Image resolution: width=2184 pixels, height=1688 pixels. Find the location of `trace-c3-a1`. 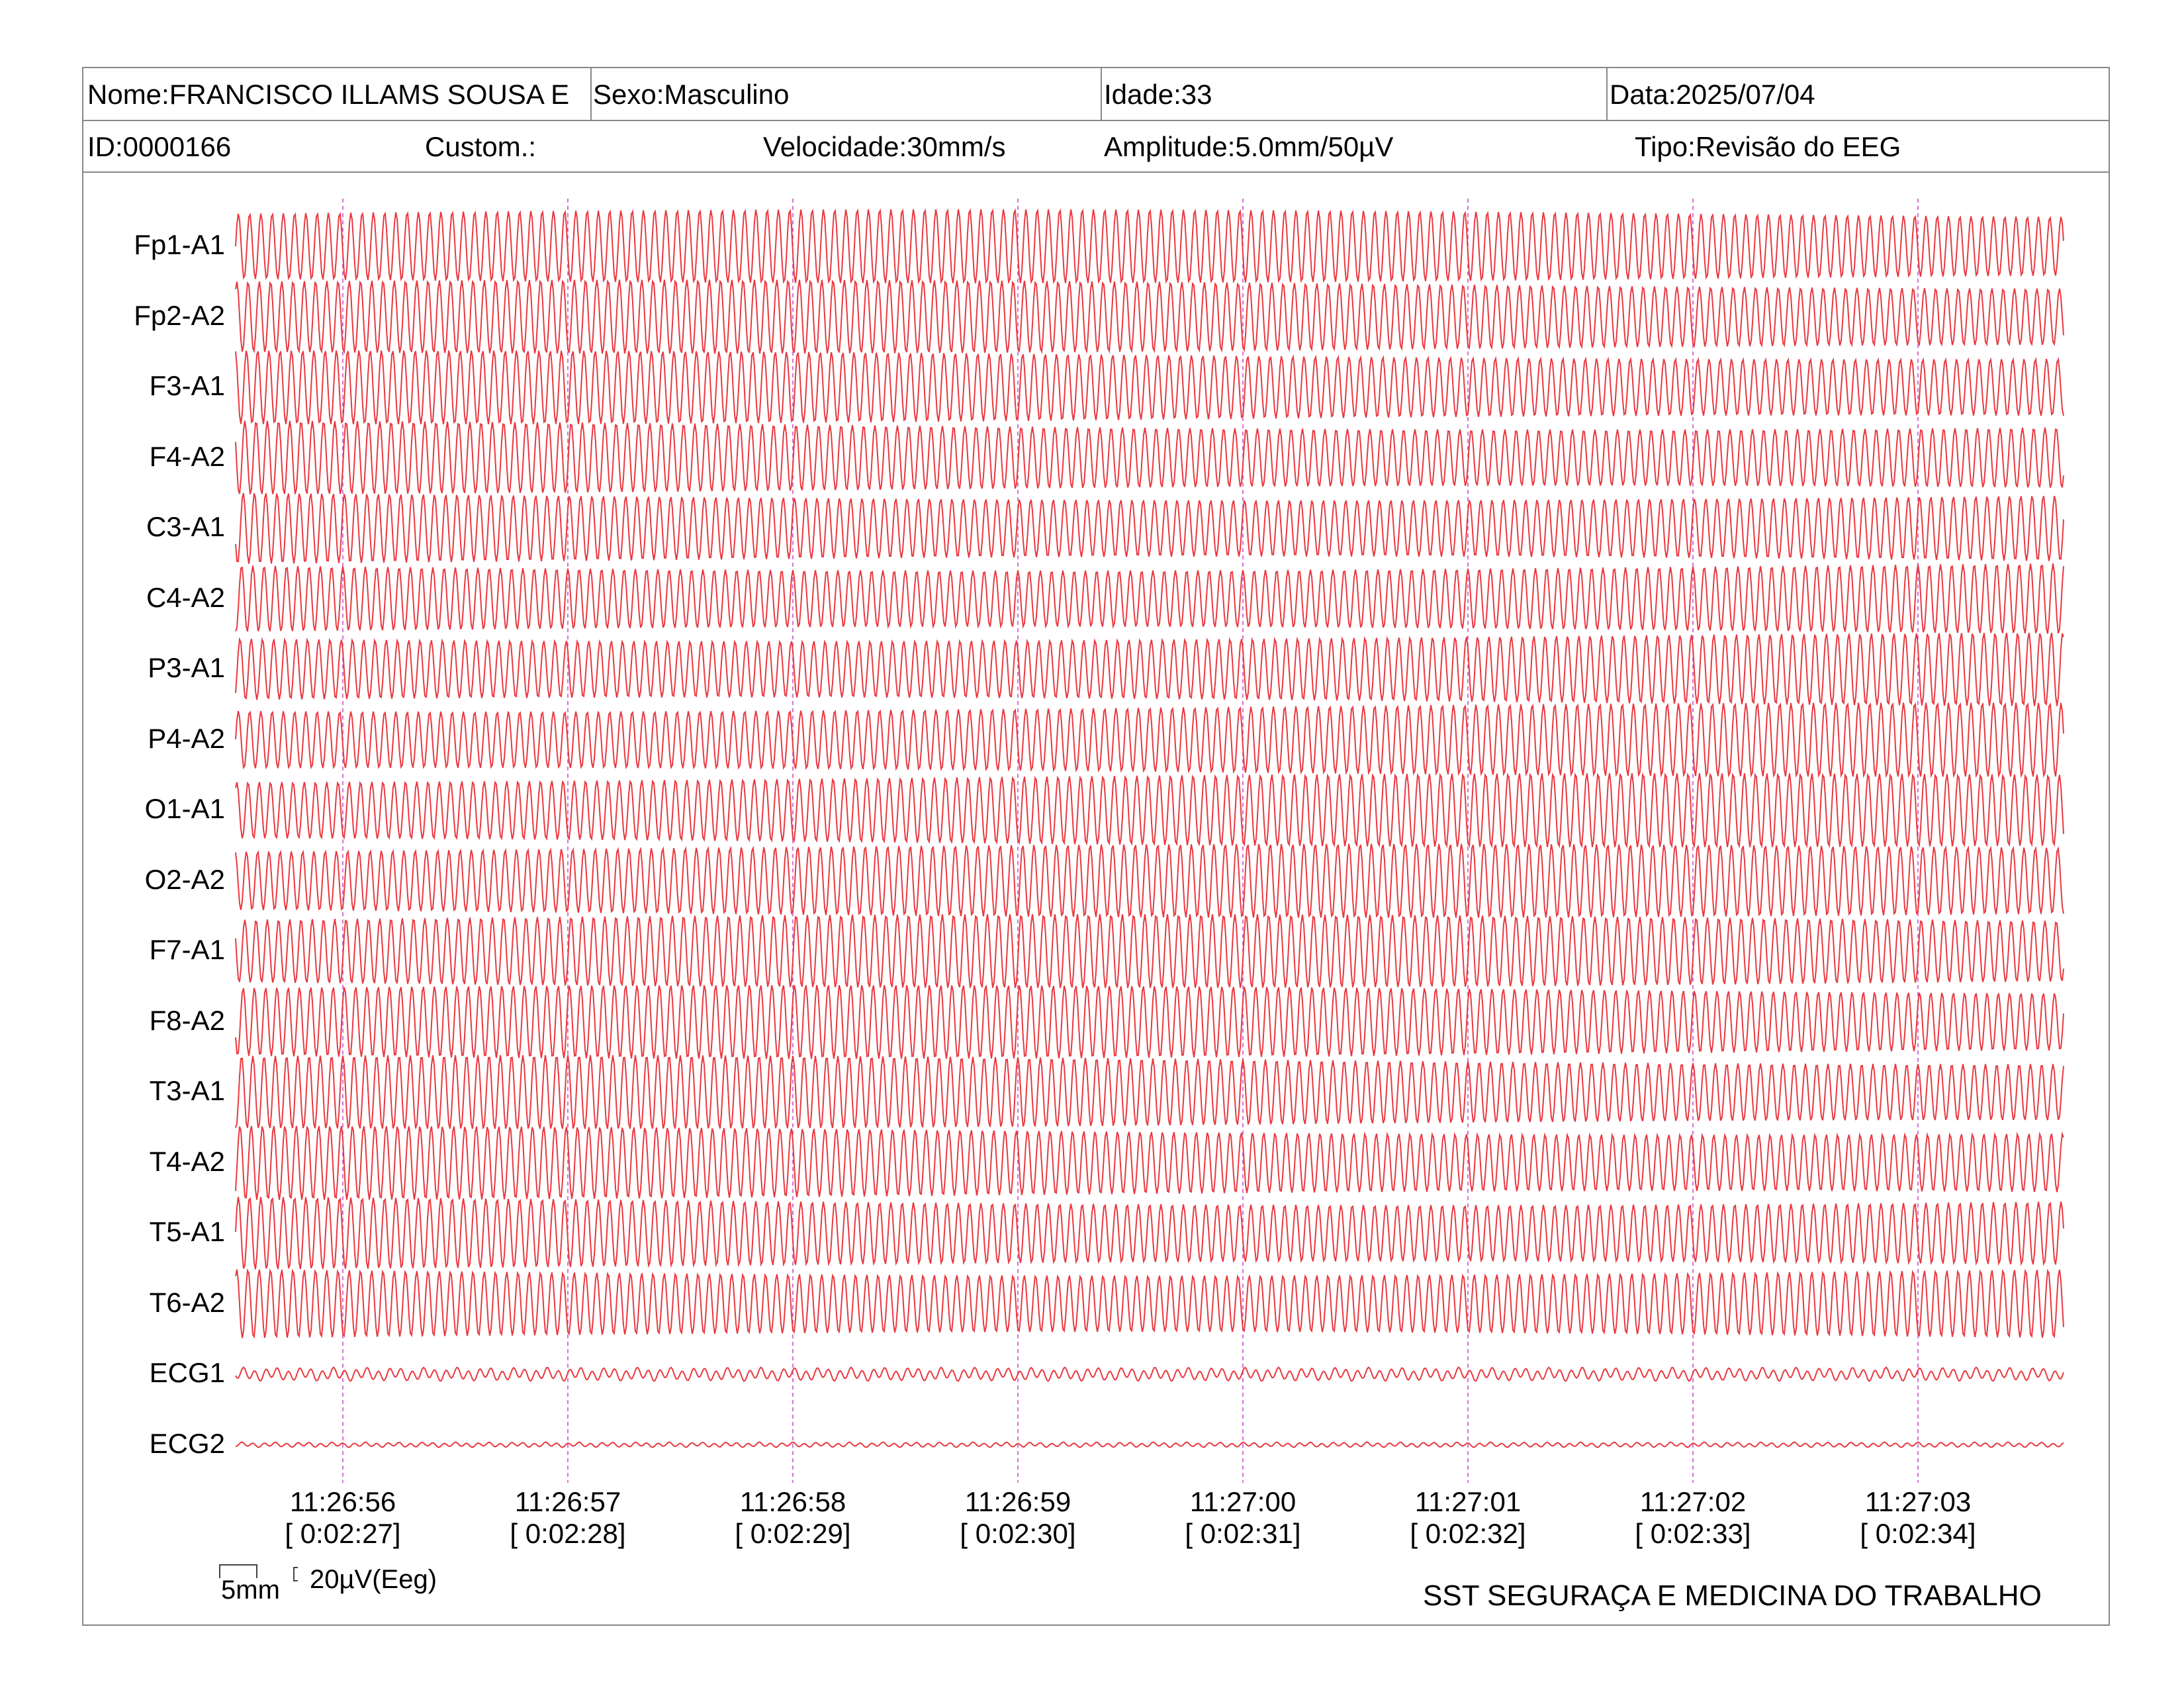

trace-c3-a1 is located at coordinates (1149, 528).